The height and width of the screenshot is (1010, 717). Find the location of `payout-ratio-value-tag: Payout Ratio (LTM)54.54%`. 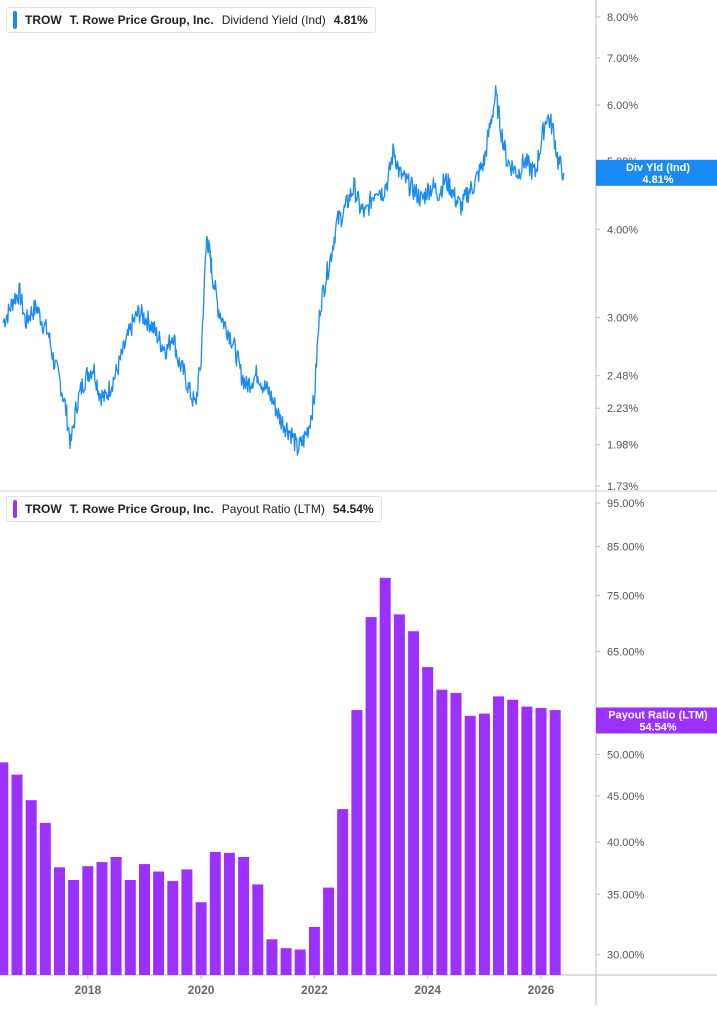

payout-ratio-value-tag: Payout Ratio (LTM)54.54% is located at coordinates (656, 720).